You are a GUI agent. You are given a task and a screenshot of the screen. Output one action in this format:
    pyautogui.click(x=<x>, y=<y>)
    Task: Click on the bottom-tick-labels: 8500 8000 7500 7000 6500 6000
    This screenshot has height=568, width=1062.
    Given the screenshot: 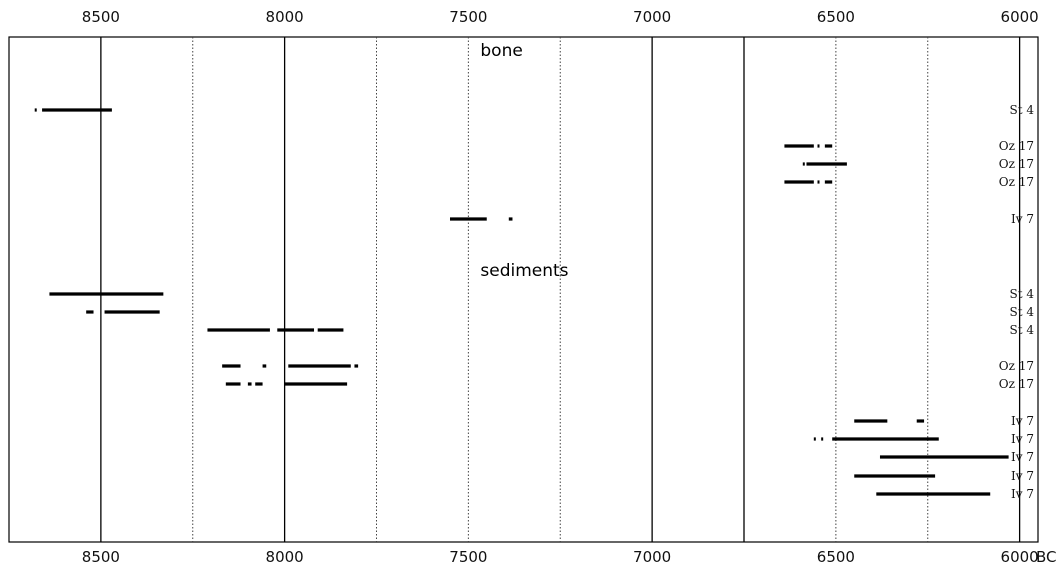 What is the action you would take?
    pyautogui.click(x=560, y=557)
    